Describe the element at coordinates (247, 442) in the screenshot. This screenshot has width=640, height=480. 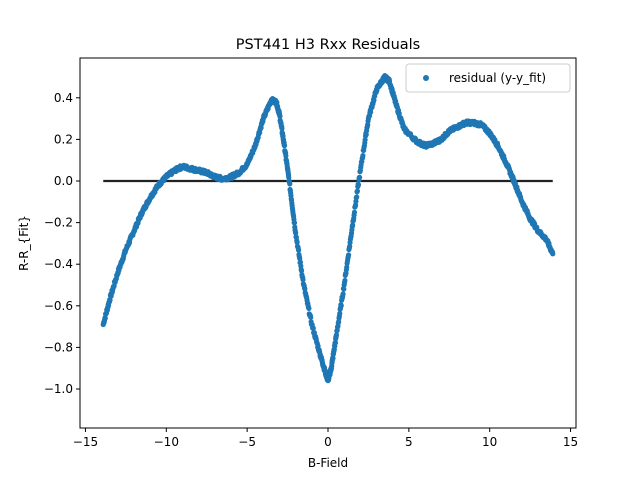
I see `x-tick-label: −5` at that location.